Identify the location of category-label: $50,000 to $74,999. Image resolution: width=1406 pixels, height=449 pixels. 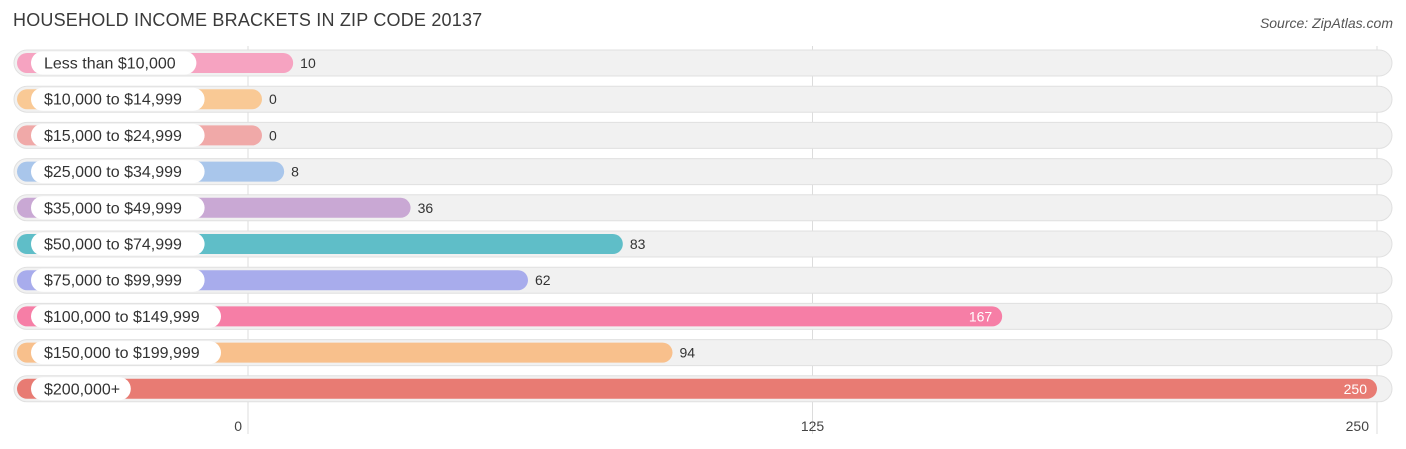
(113, 245).